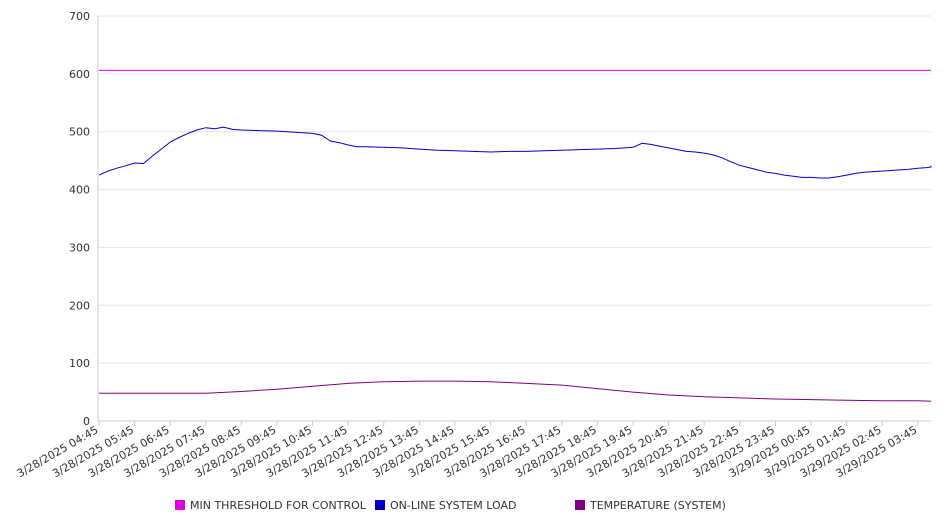 This screenshot has width=946, height=530. I want to click on y-tick-label: 600, so click(79, 74).